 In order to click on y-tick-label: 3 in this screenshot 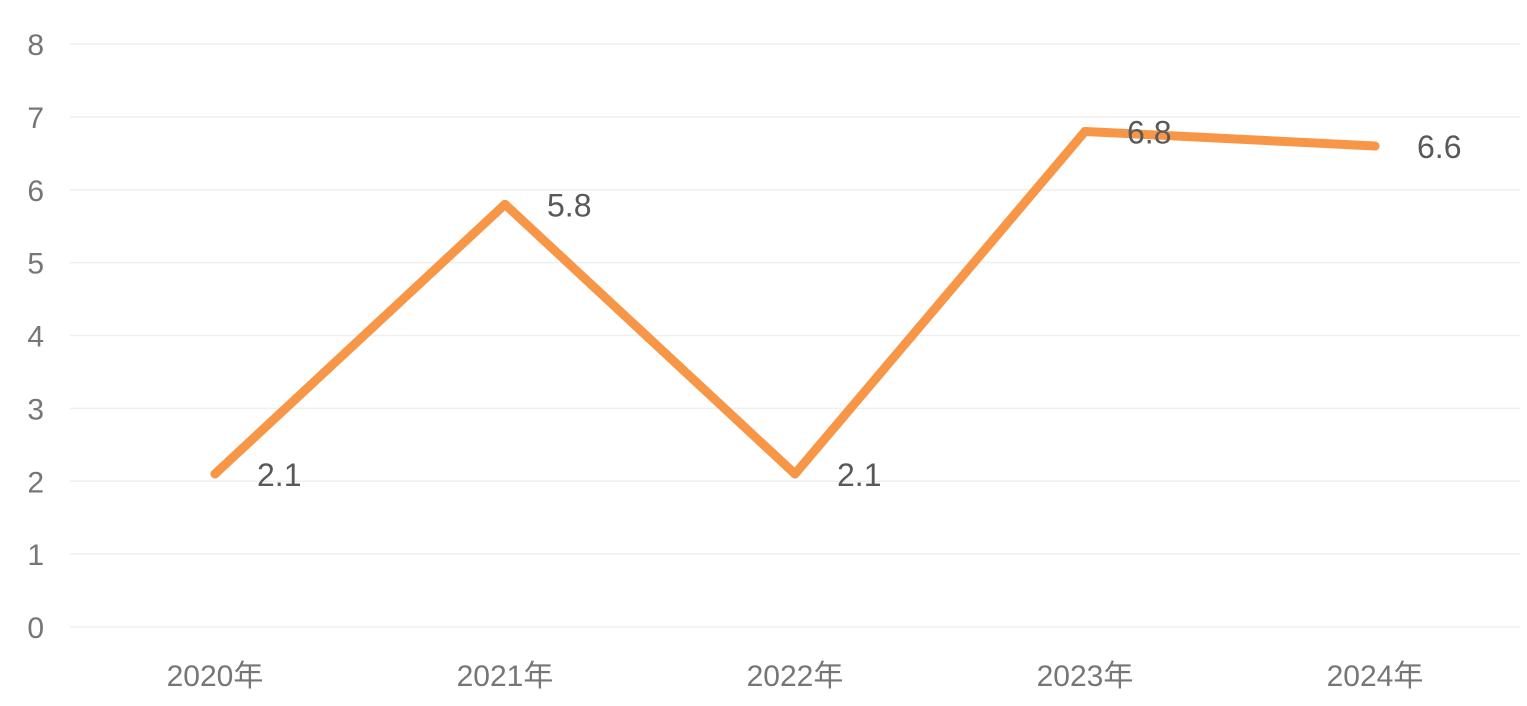, I will do `click(35, 409)`.